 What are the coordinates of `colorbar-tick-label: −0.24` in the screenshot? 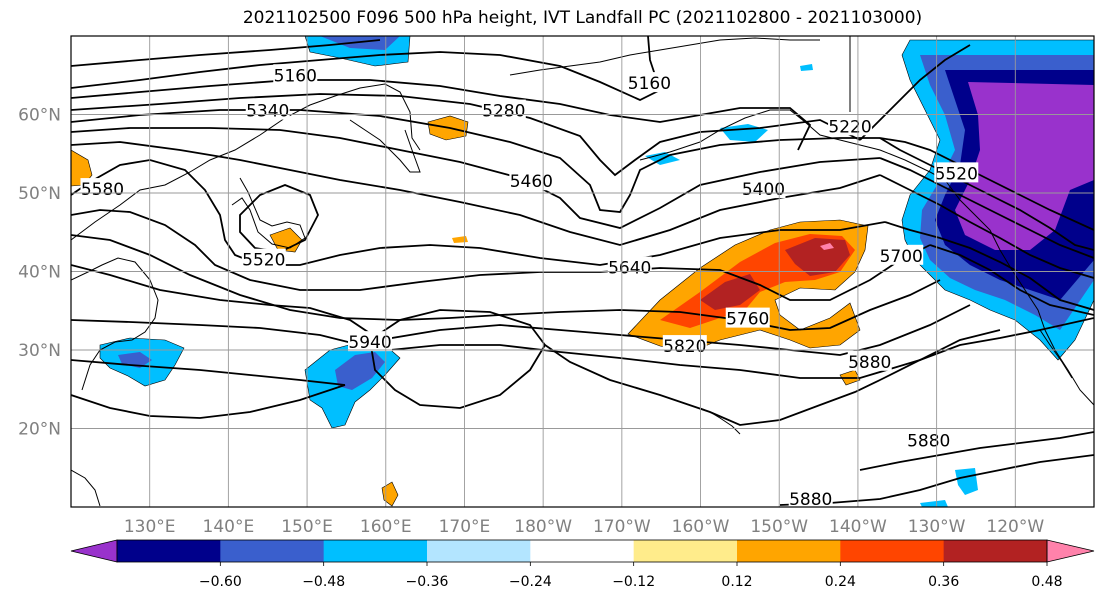 It's located at (530, 582).